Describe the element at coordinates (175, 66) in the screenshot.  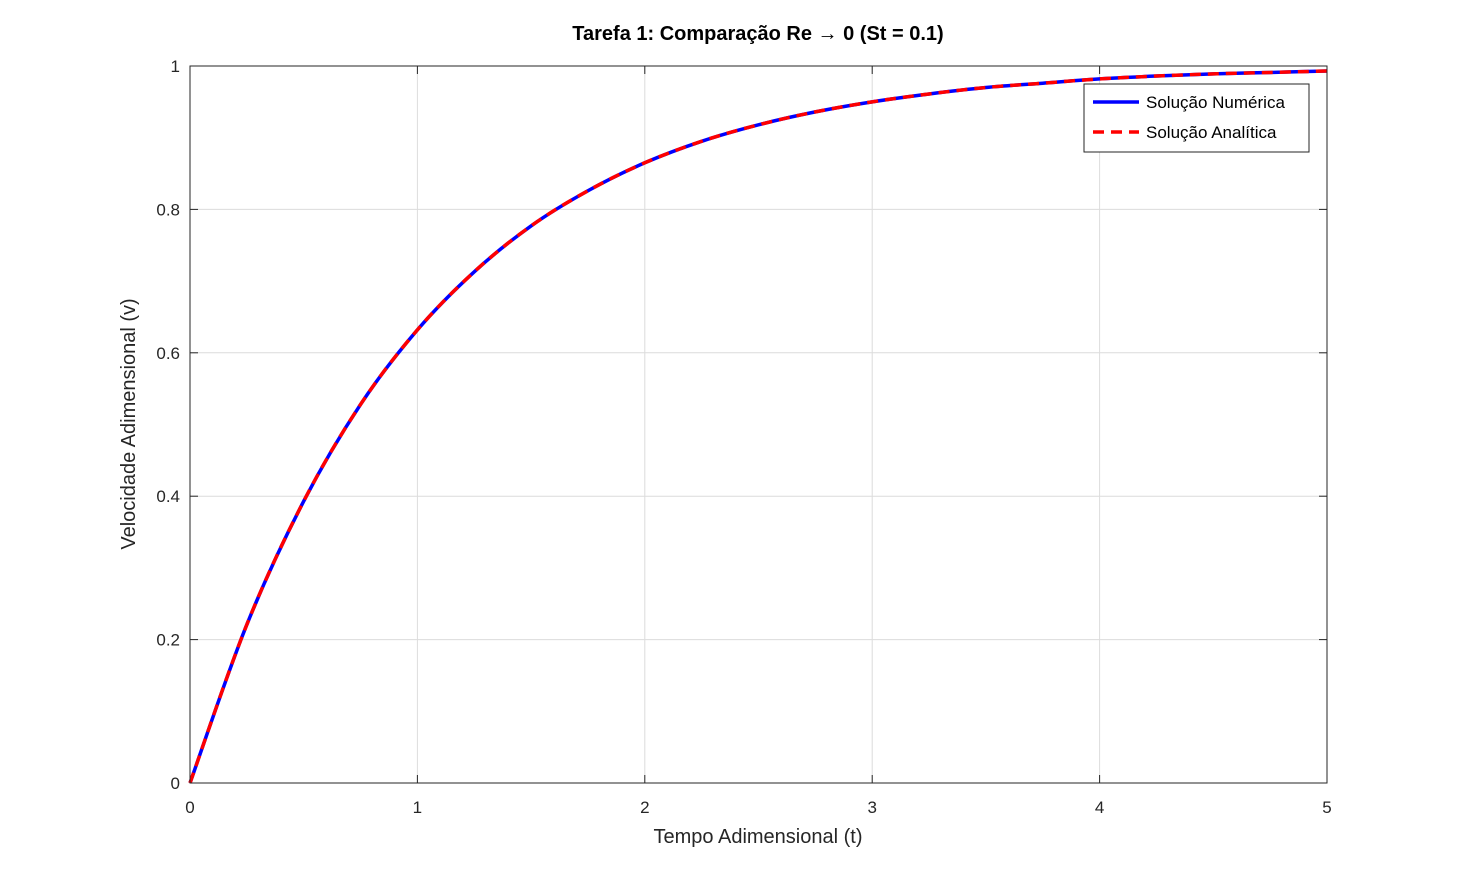
I see `y-tick-label: 1` at that location.